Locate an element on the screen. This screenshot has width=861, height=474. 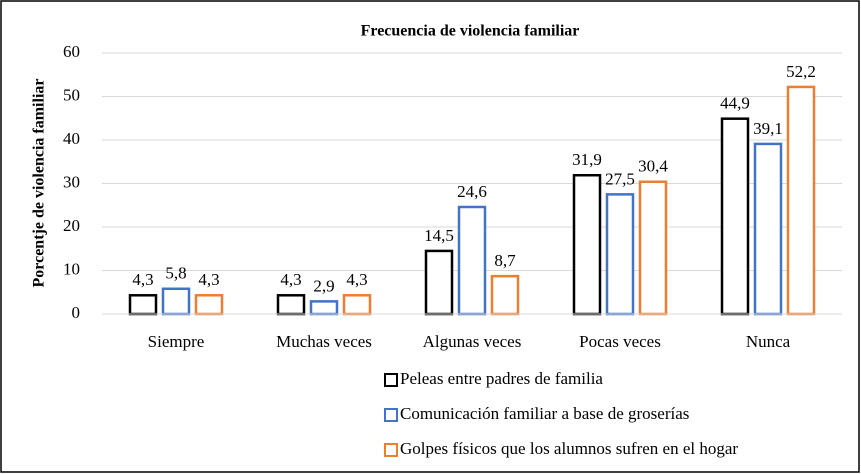
x-tick-label: Siempre is located at coordinates (176, 341).